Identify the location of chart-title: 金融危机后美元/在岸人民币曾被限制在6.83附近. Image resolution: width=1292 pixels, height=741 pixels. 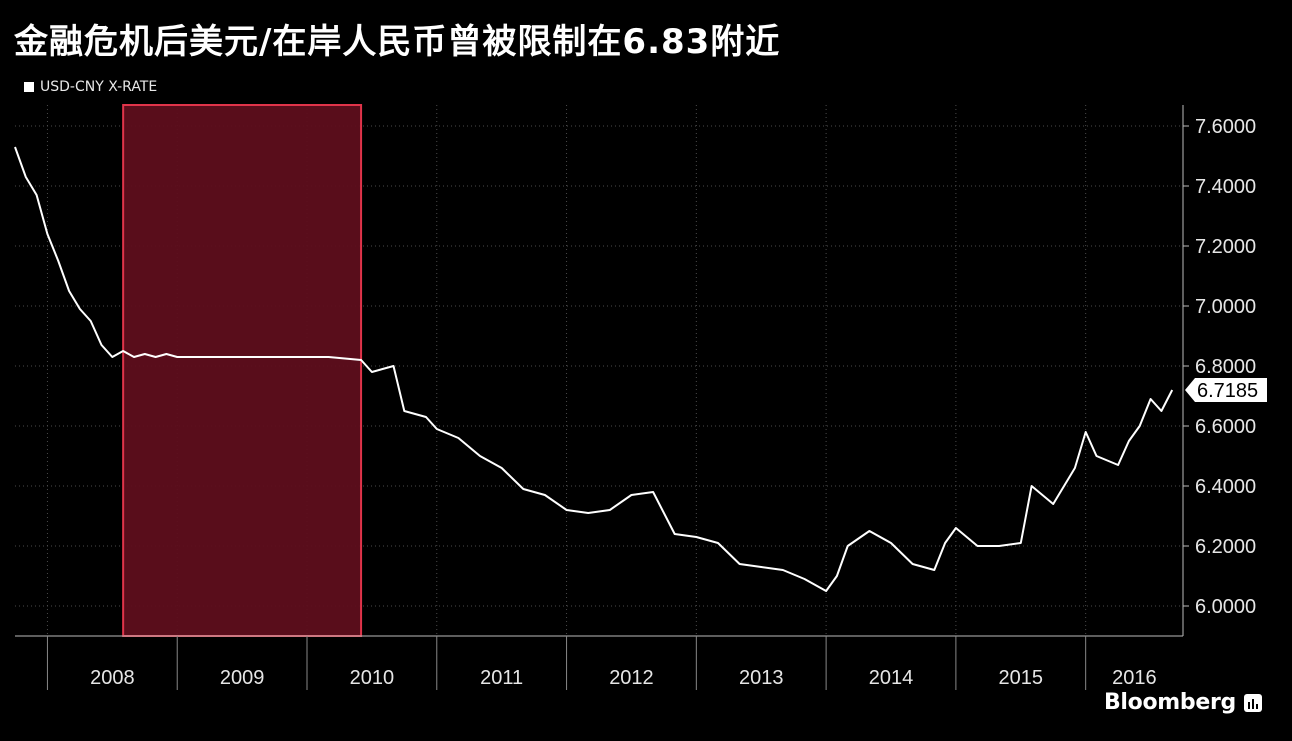
(397, 42).